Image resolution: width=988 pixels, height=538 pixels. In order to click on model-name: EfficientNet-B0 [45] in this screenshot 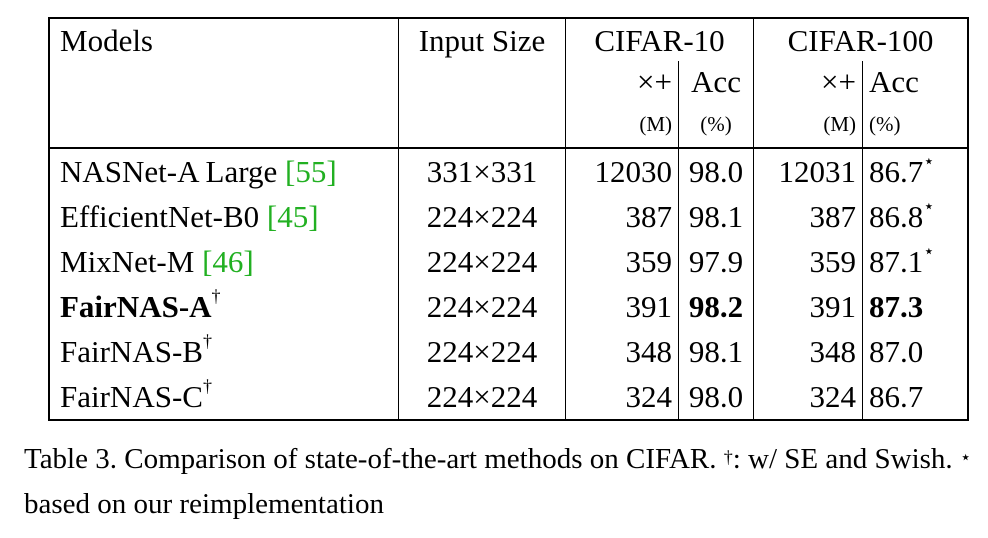, I will do `click(224, 216)`.